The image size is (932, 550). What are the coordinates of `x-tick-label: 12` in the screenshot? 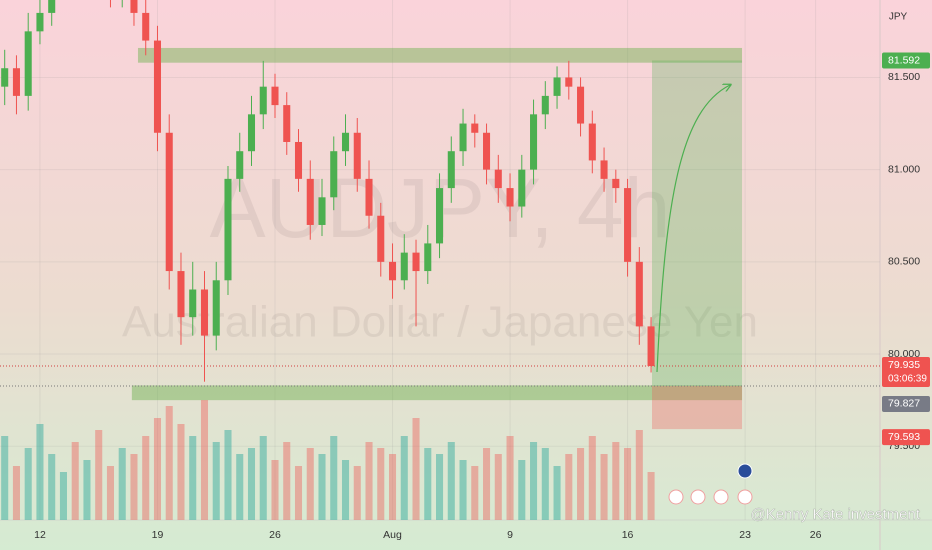 It's located at (40, 535).